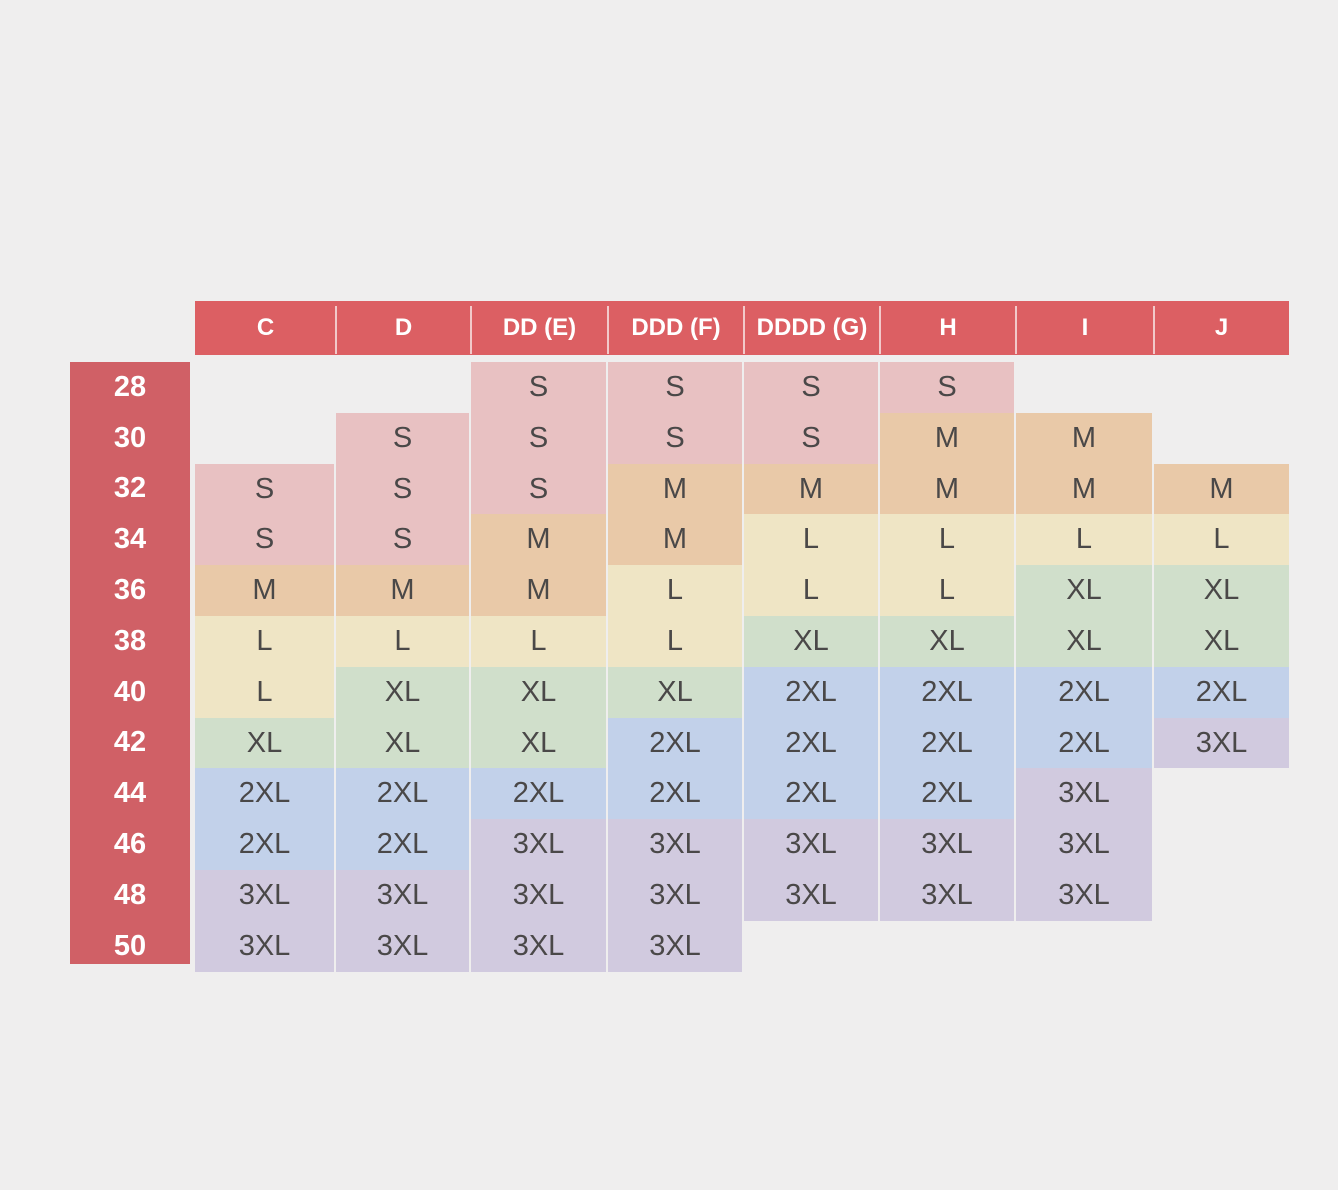 The width and height of the screenshot is (1338, 1190). I want to click on size-cell-46-c: 2XL, so click(264, 844).